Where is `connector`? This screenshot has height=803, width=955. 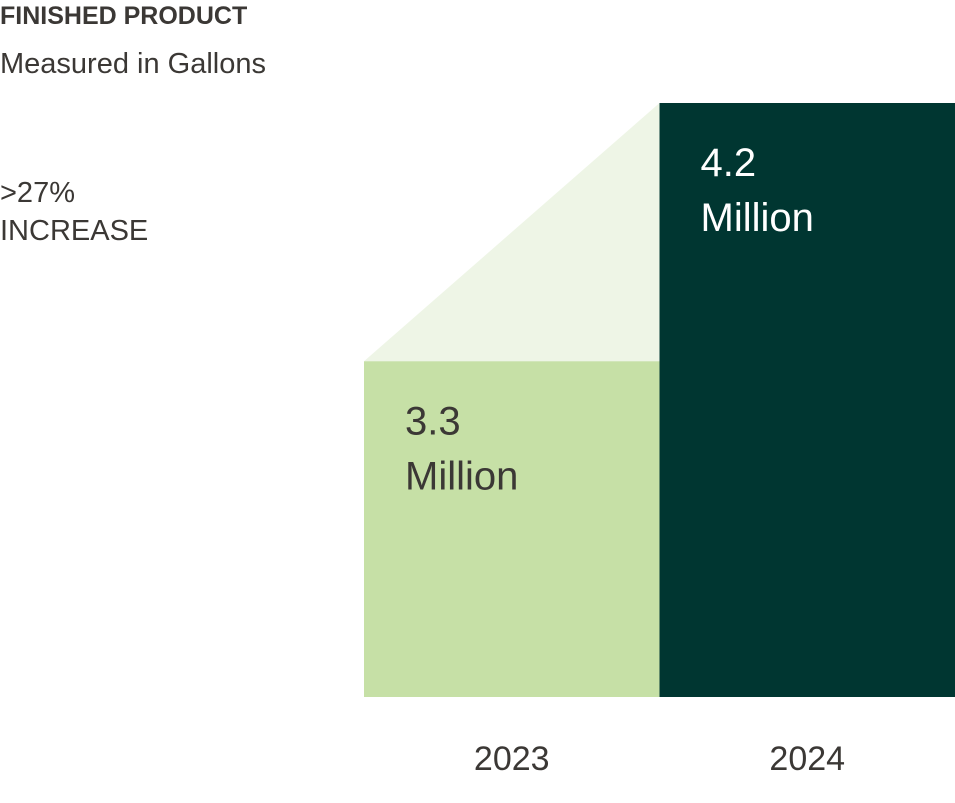 connector is located at coordinates (512, 232).